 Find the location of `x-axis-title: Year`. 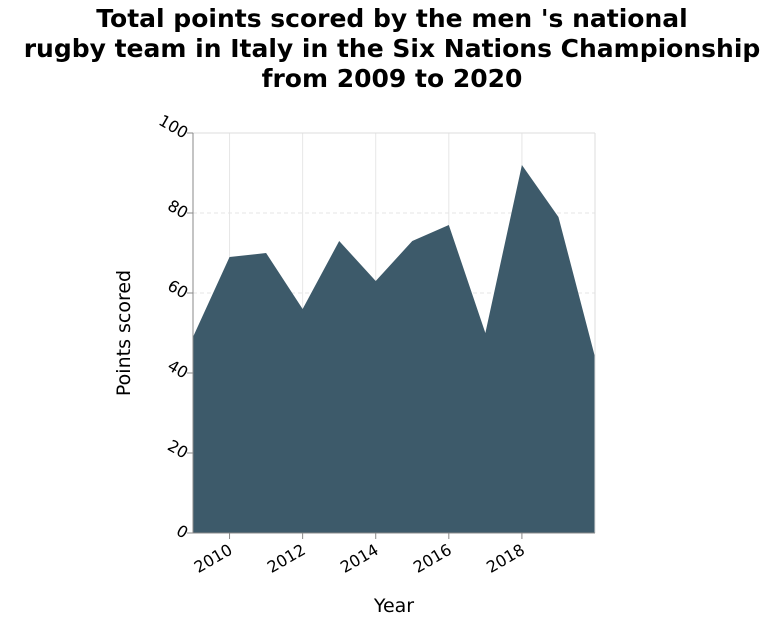

x-axis-title: Year is located at coordinates (393, 606).